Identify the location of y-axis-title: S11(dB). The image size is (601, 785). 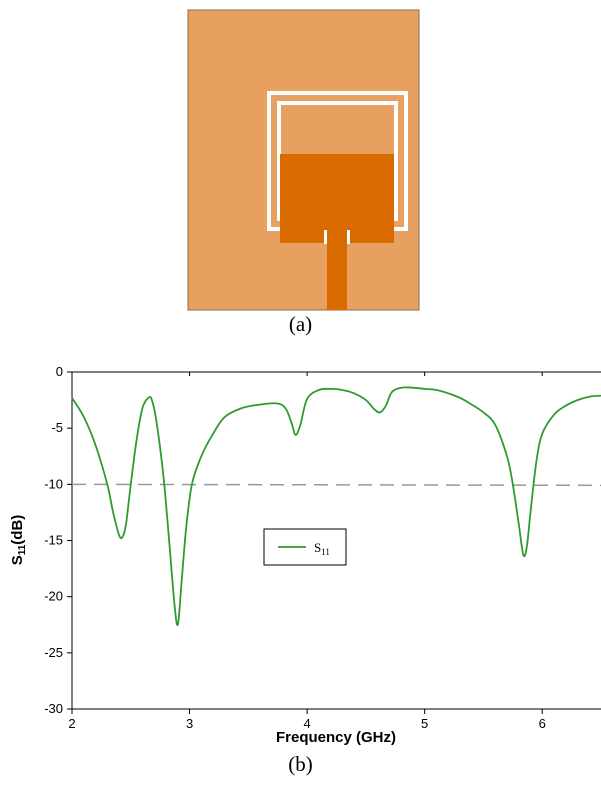
(18, 540).